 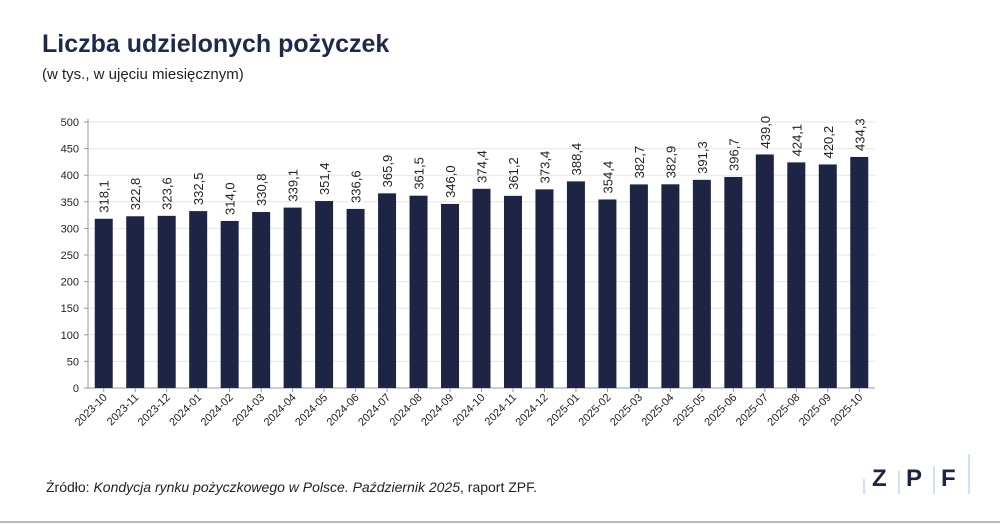 I want to click on svg-text: F, so click(x=948, y=478).